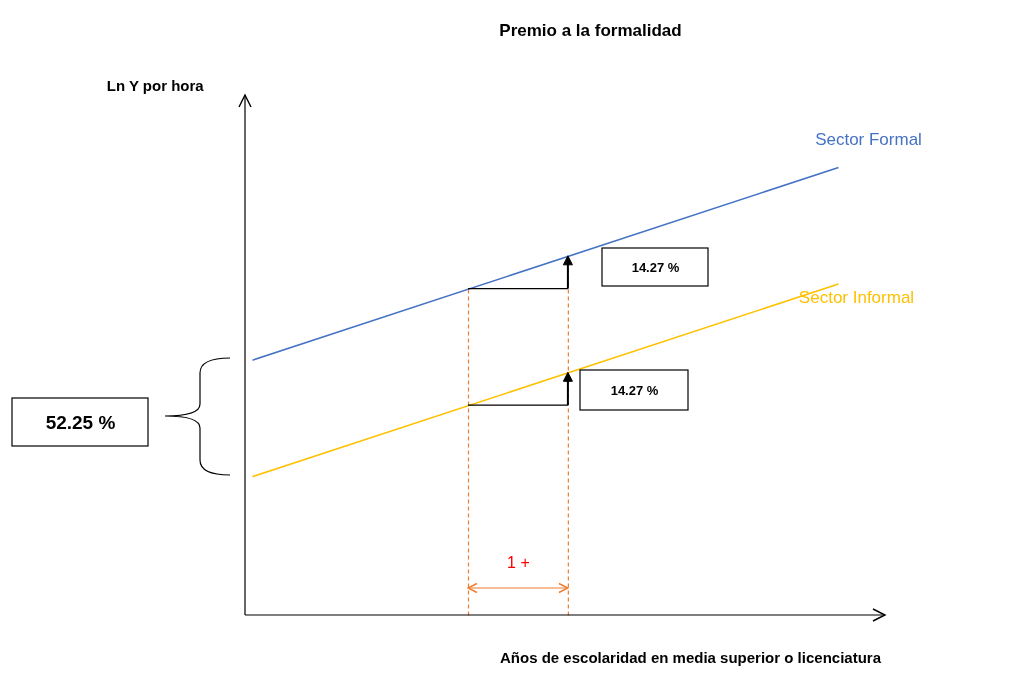 The width and height of the screenshot is (1020, 680). Describe the element at coordinates (856, 298) in the screenshot. I see `series-label: Sector Informal` at that location.